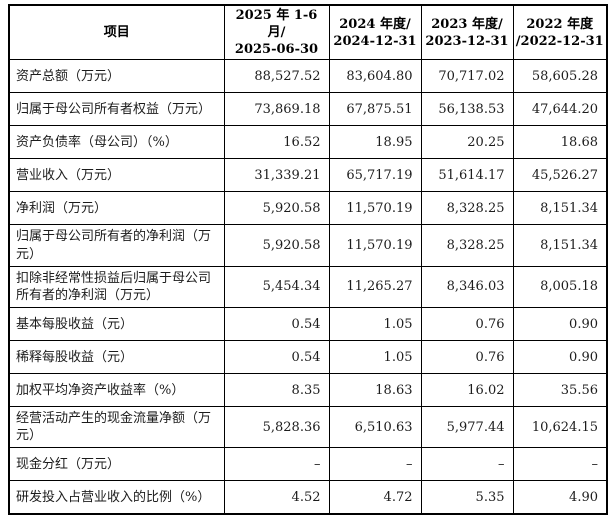 The height and width of the screenshot is (515, 608). I want to click on cell-value: 5,828.36, so click(276, 427).